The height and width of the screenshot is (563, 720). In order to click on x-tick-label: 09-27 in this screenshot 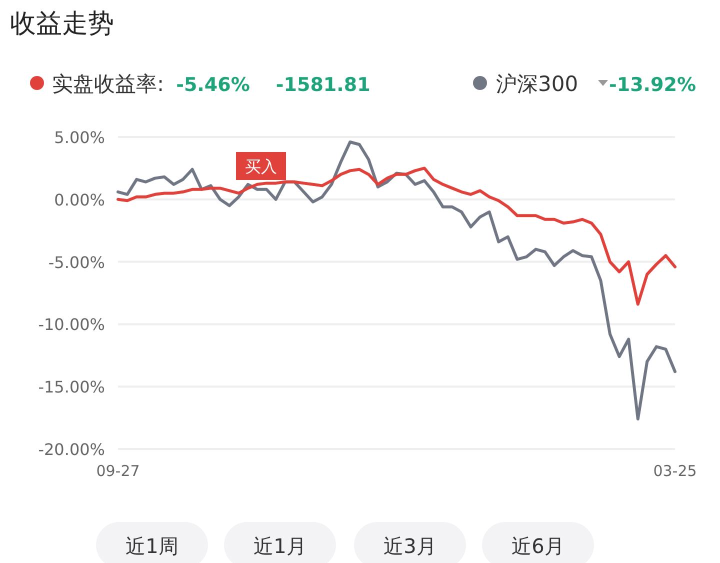, I will do `click(118, 471)`.